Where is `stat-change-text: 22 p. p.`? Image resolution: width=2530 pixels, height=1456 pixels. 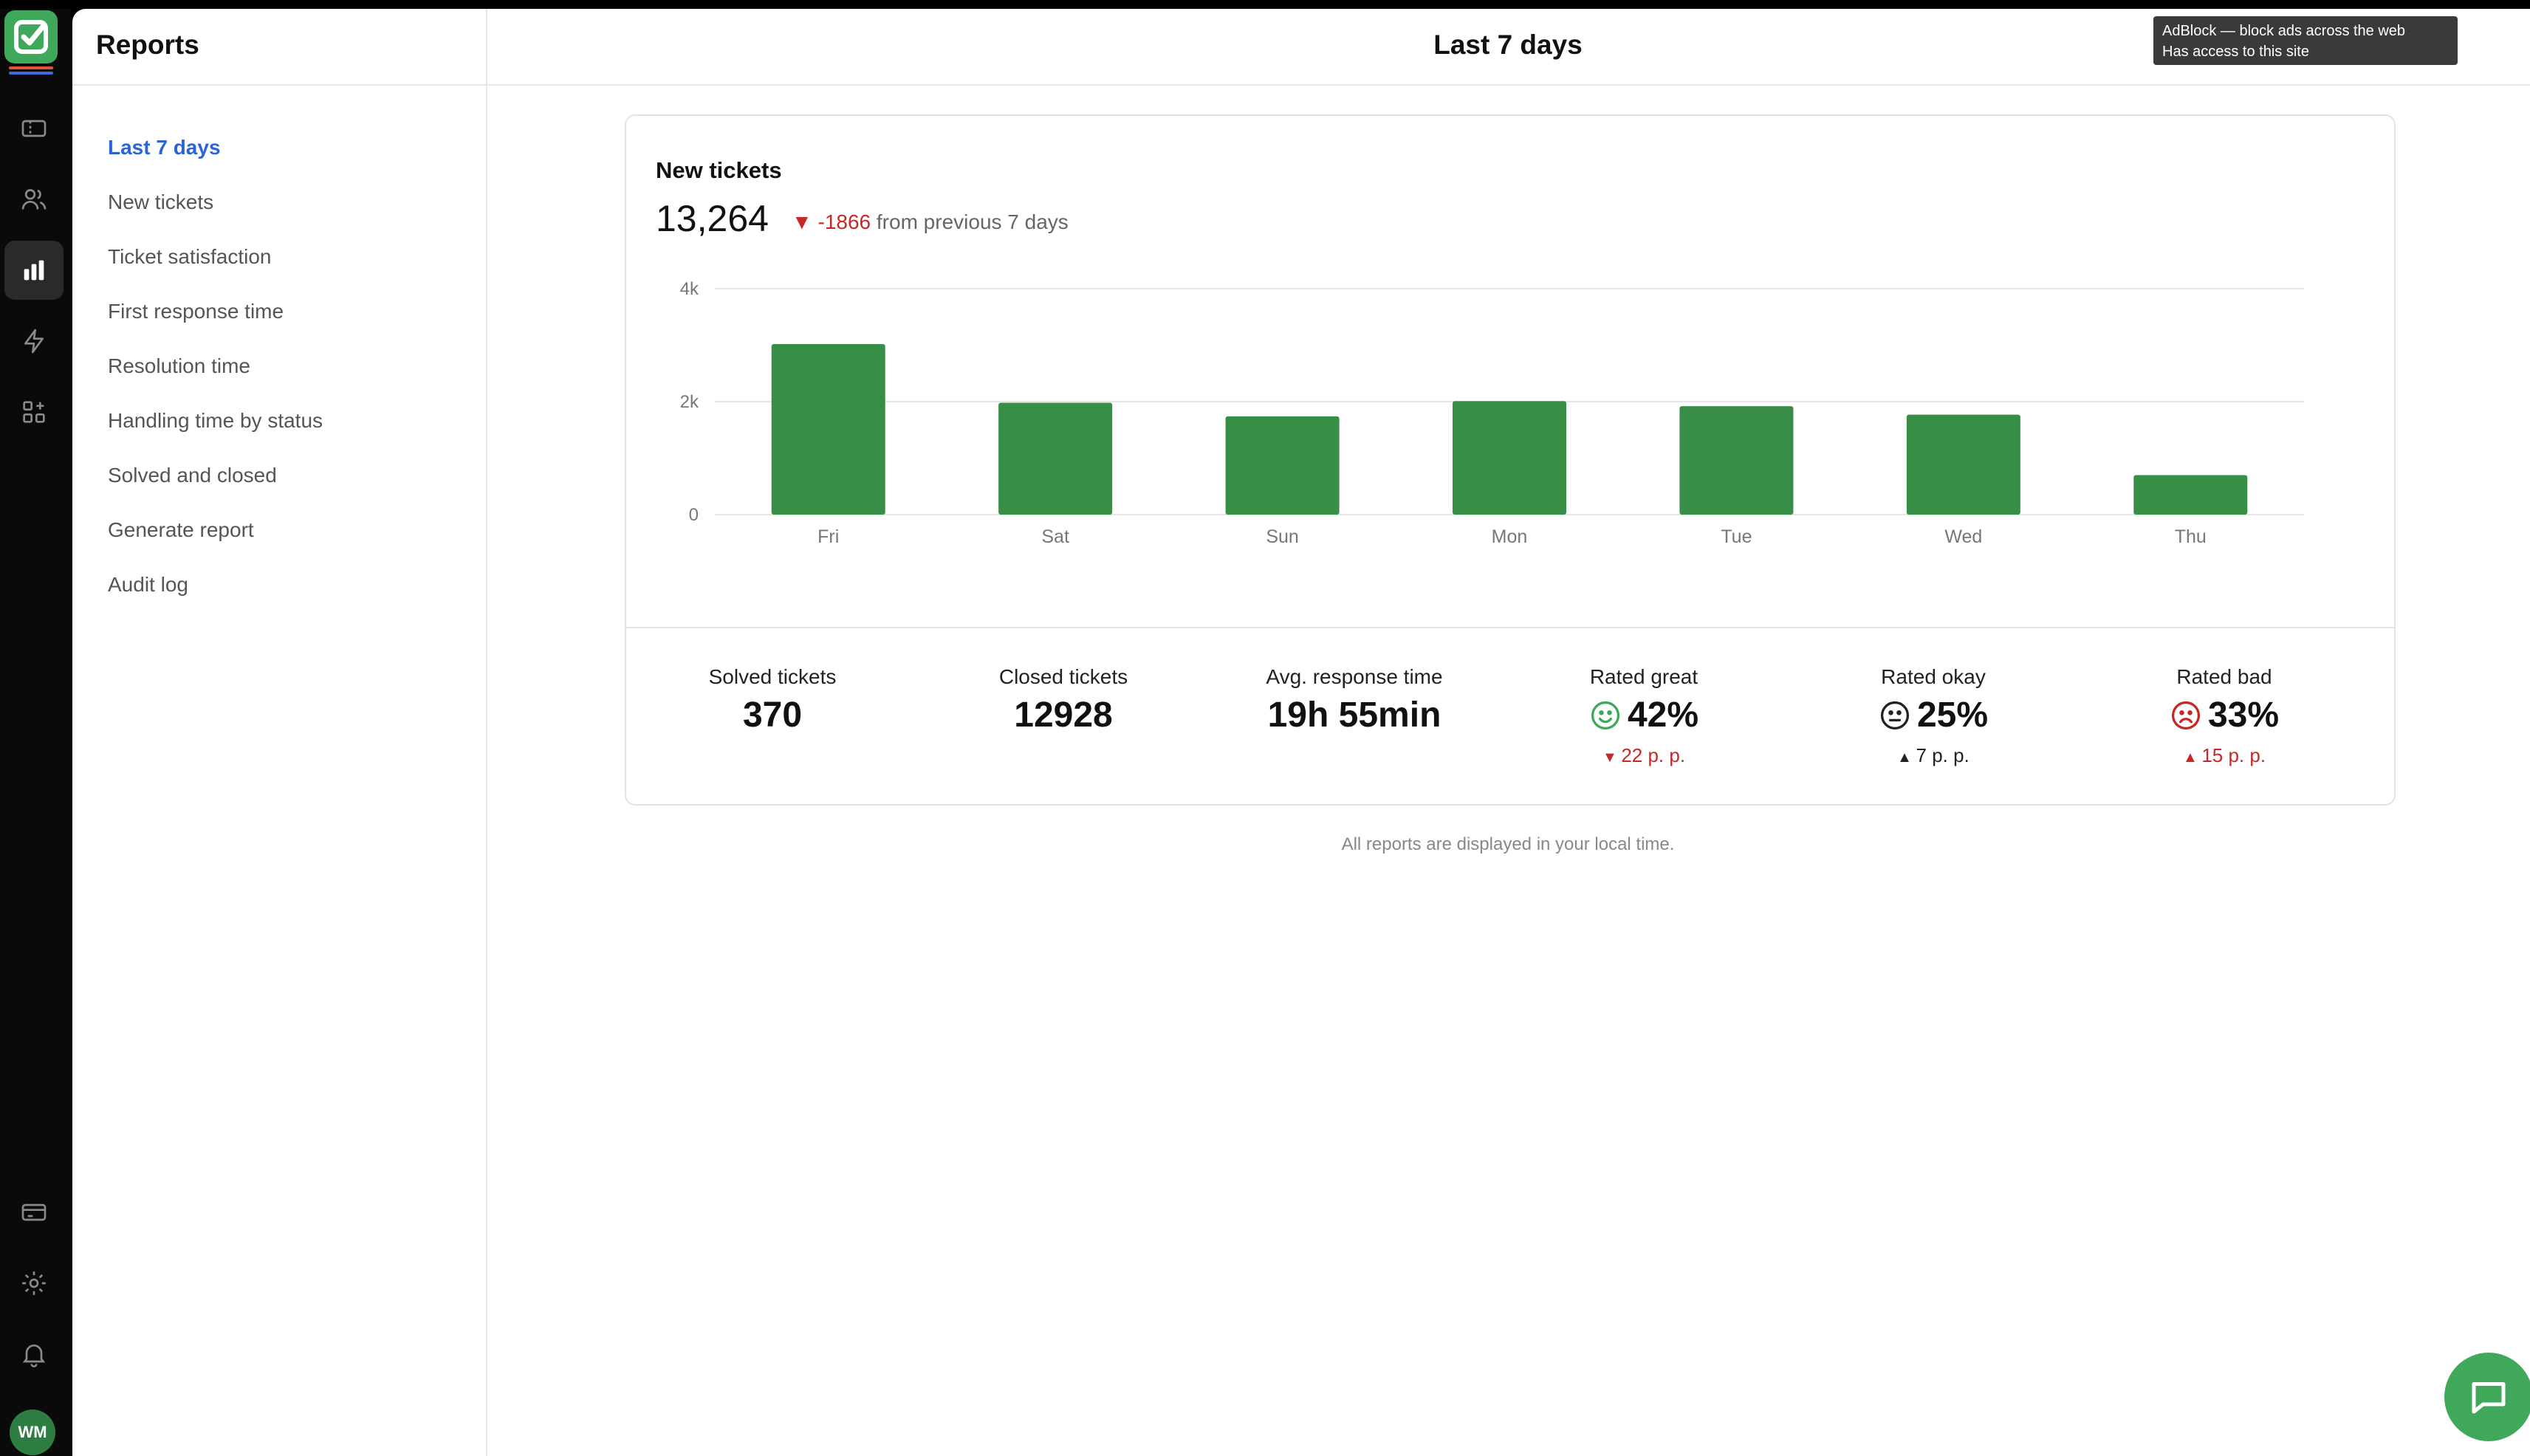
stat-change-text: 22 p. p. is located at coordinates (1653, 755).